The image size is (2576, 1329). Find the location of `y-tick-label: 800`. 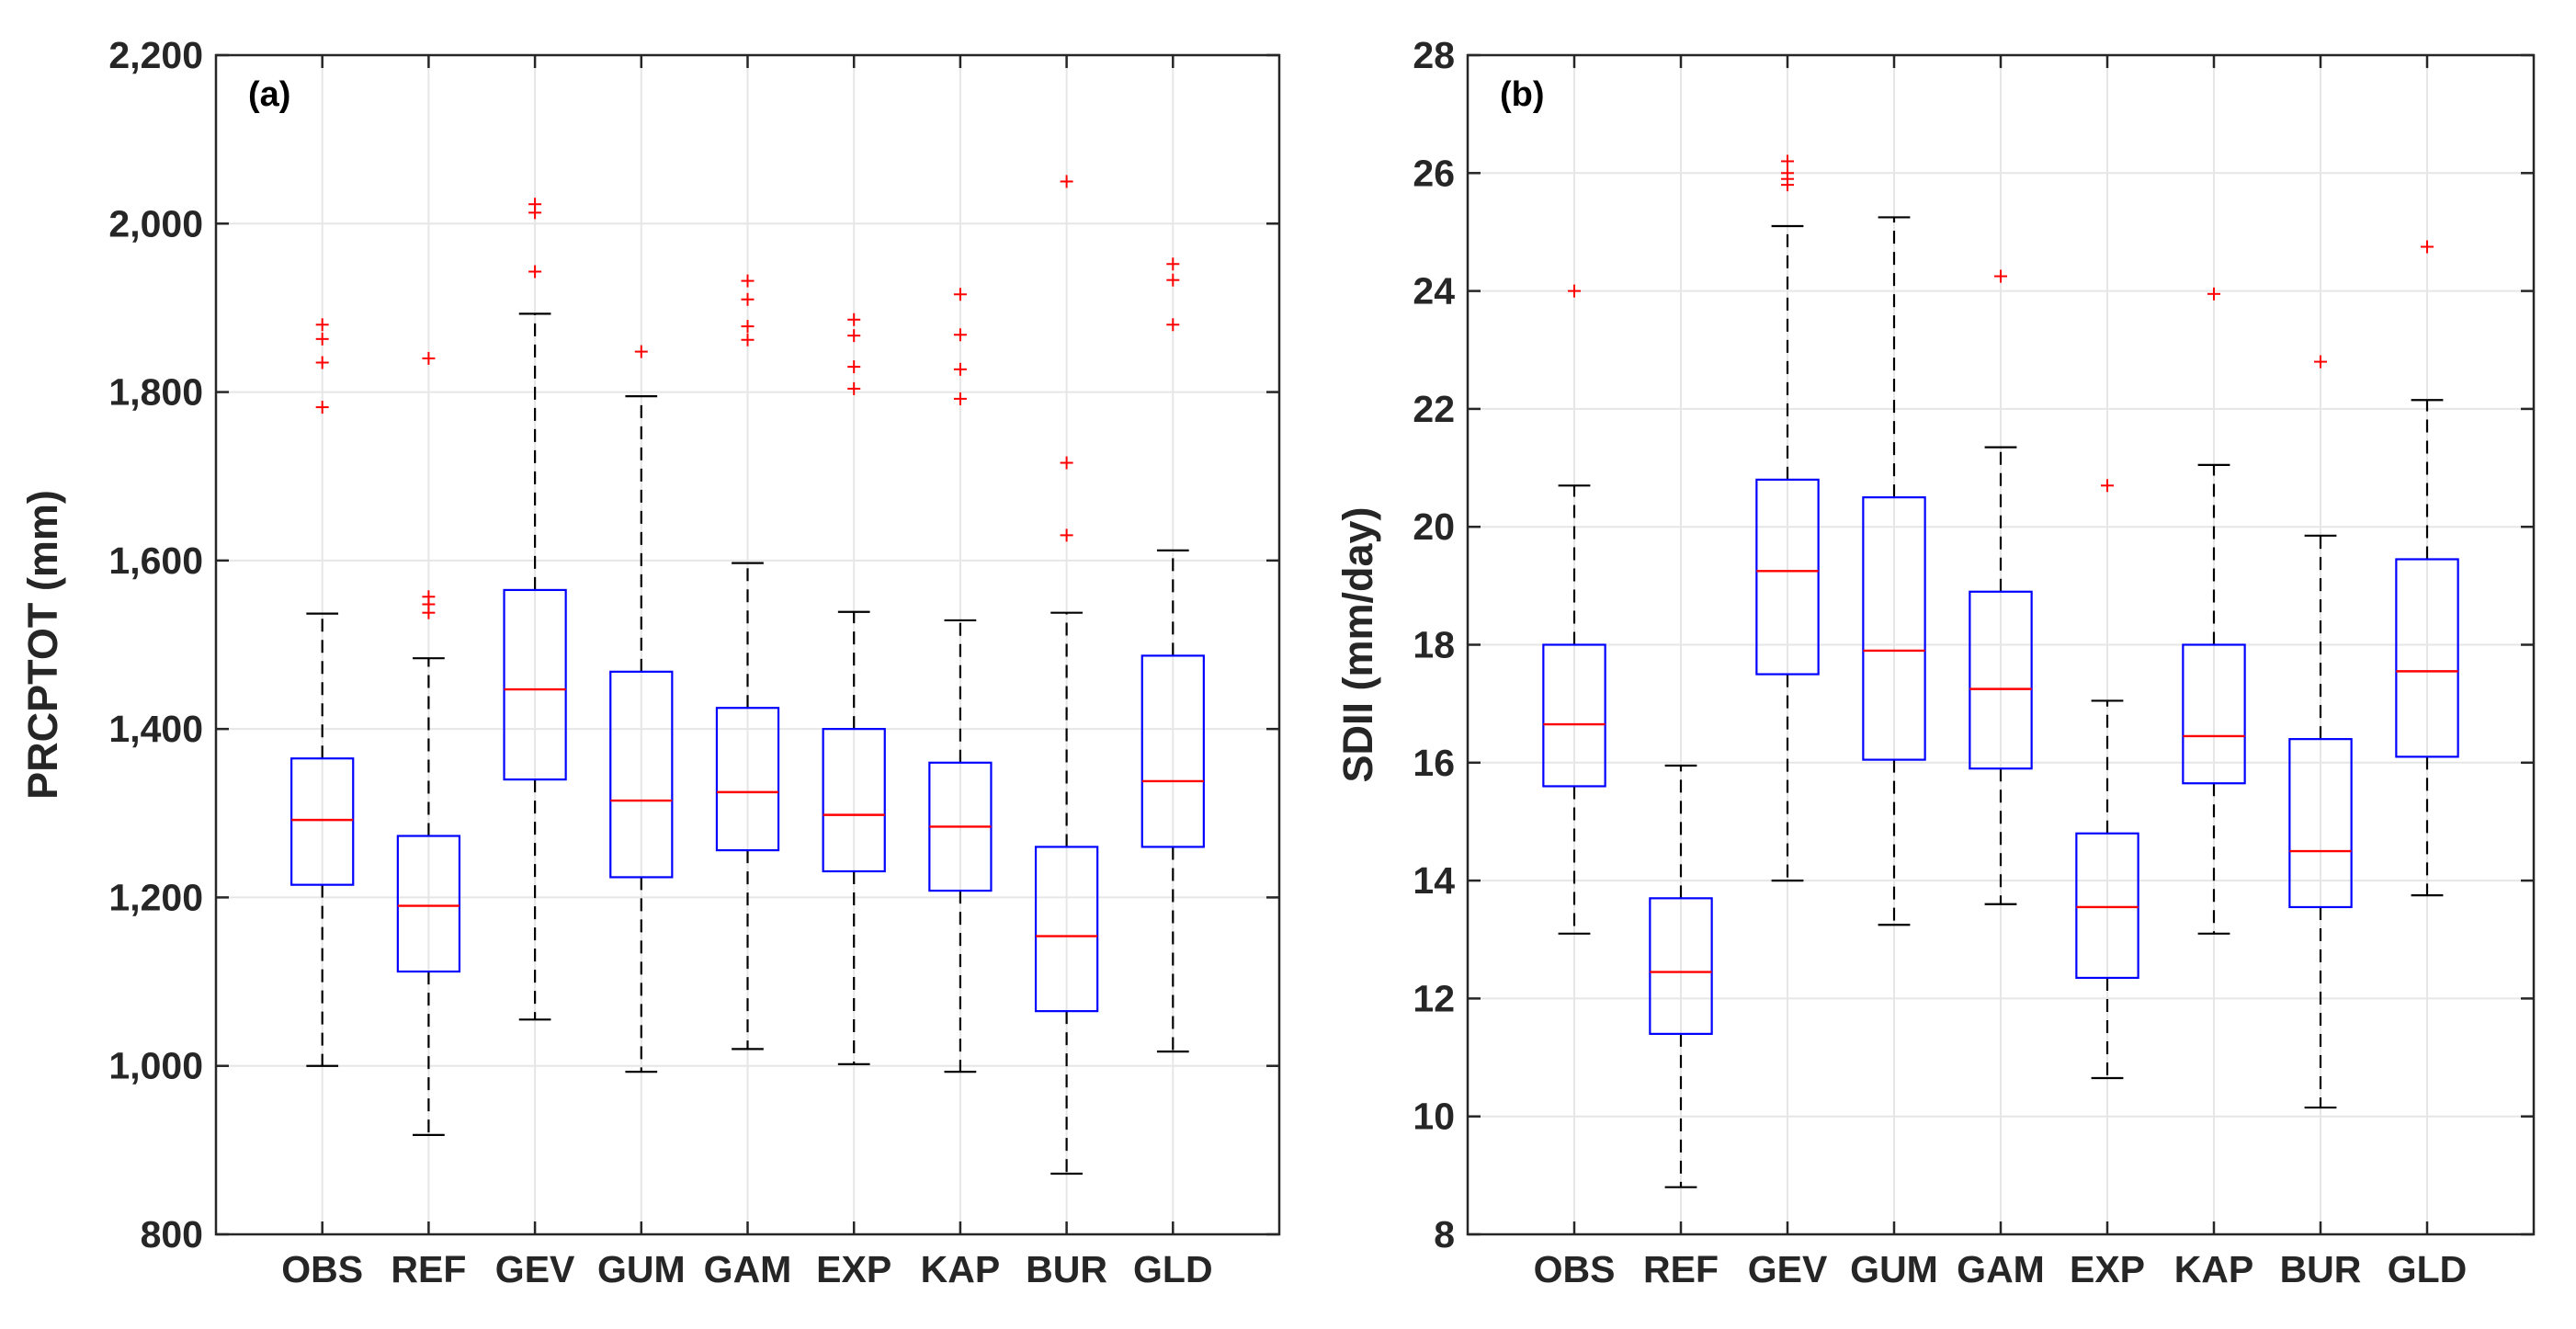

y-tick-label: 800 is located at coordinates (172, 1234).